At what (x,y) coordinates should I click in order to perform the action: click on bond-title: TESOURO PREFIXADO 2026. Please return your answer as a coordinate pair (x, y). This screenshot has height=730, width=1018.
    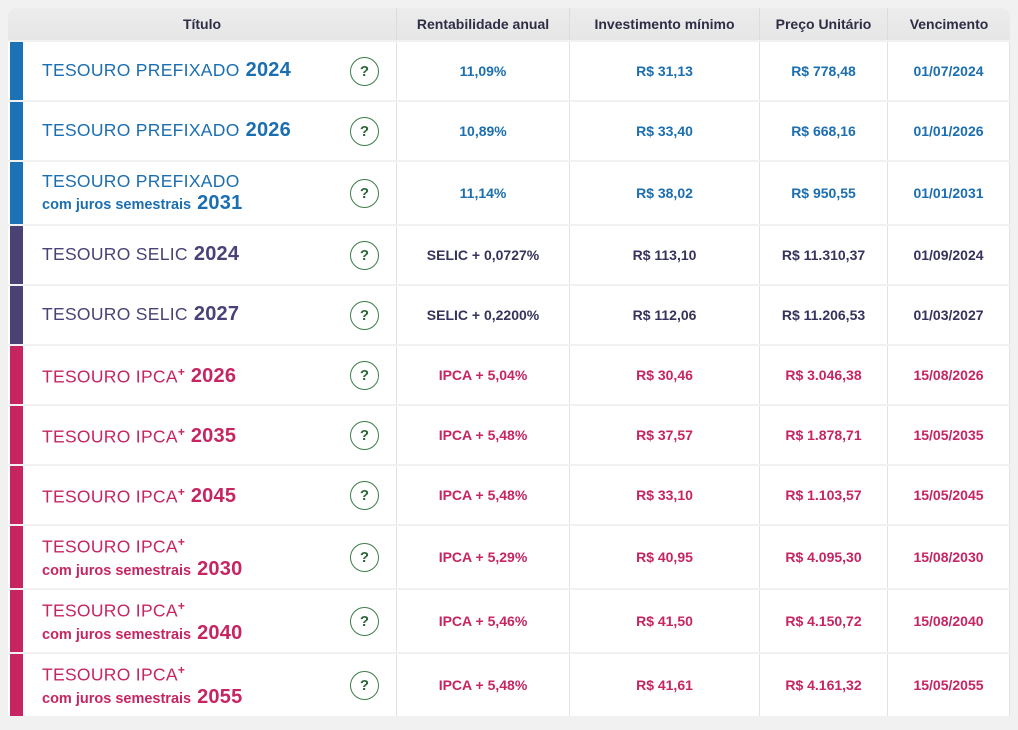
    Looking at the image, I should click on (166, 131).